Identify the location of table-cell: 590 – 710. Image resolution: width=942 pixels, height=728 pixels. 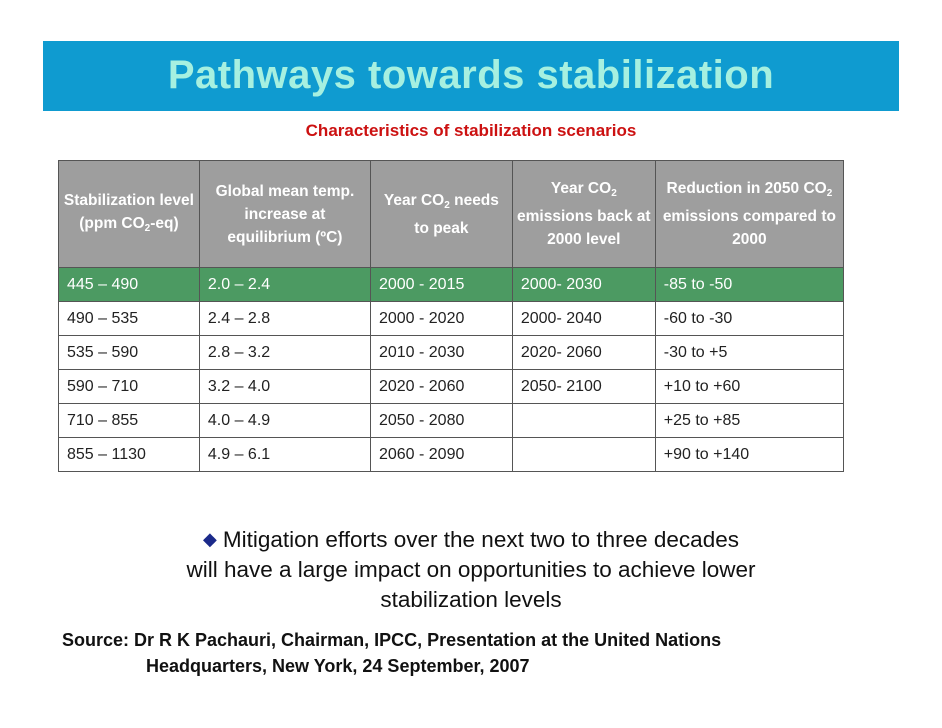
(129, 386).